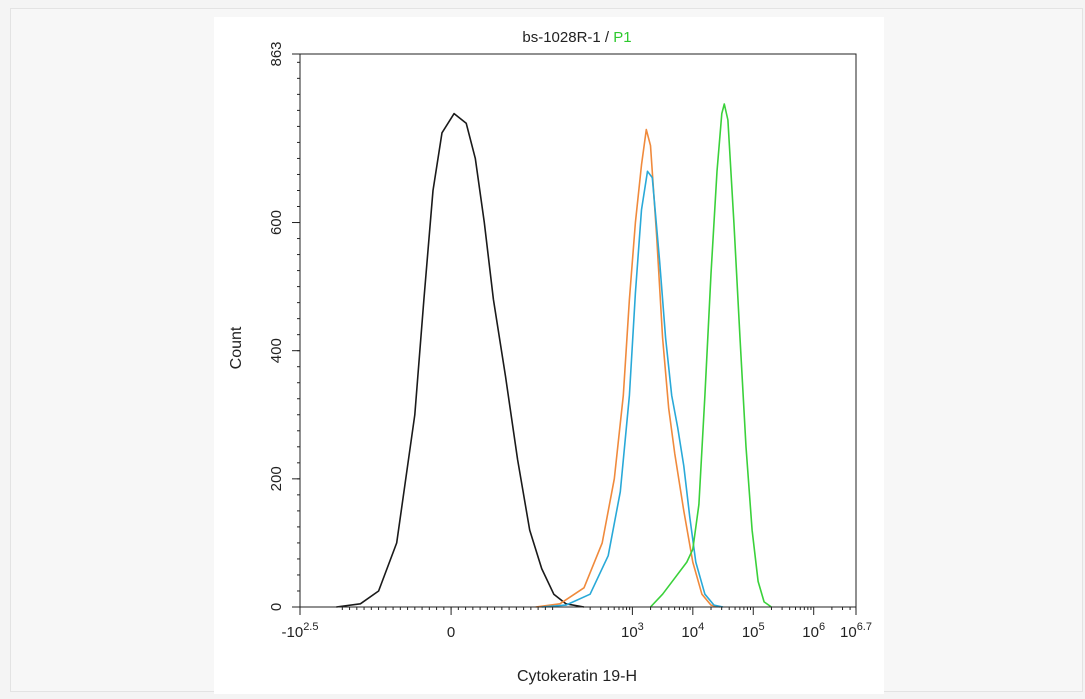  Describe the element at coordinates (577, 676) in the screenshot. I see `x-axis-label: Cytokeratin 19-H` at that location.